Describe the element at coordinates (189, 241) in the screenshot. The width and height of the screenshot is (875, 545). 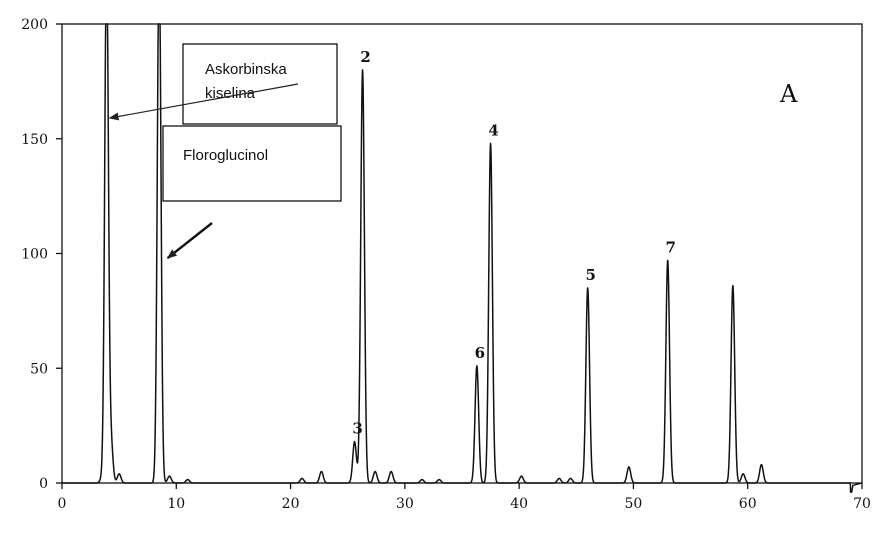
I see `arrow-phloroglucinol` at that location.